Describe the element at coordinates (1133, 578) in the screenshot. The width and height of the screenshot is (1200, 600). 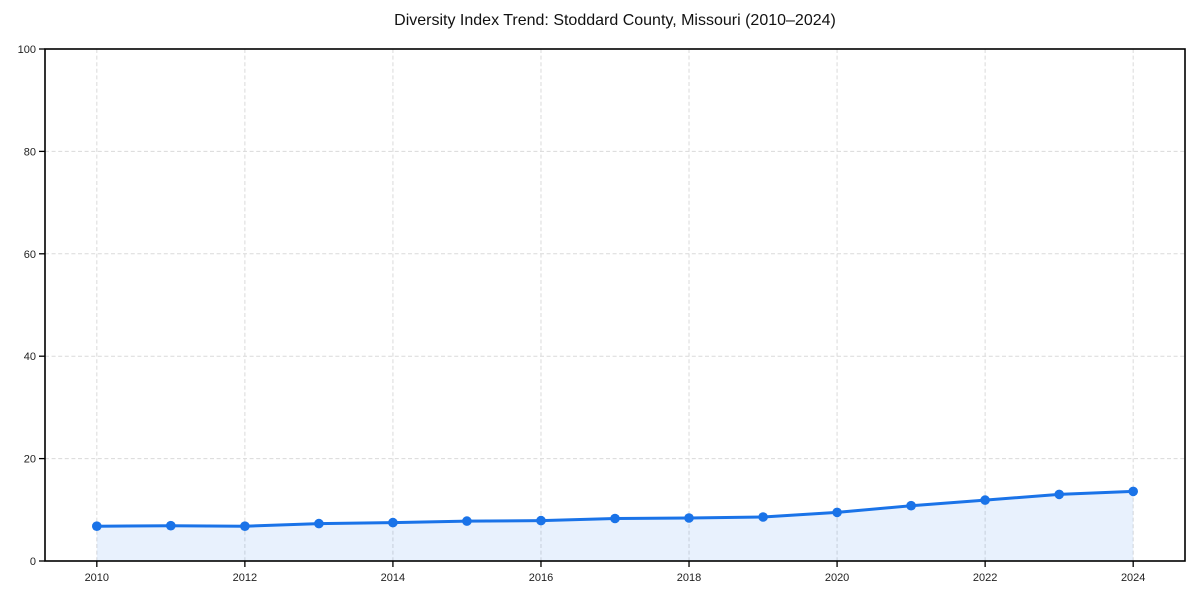
I see `x-tick-label: 2024` at that location.